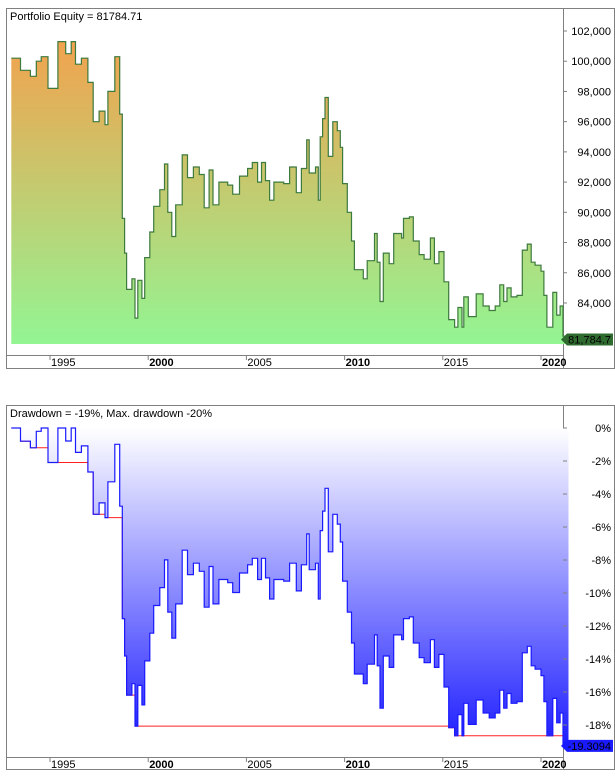 This screenshot has width=615, height=777. What do you see at coordinates (554, 363) in the screenshot?
I see `equity-xtick-label: 2020` at bounding box center [554, 363].